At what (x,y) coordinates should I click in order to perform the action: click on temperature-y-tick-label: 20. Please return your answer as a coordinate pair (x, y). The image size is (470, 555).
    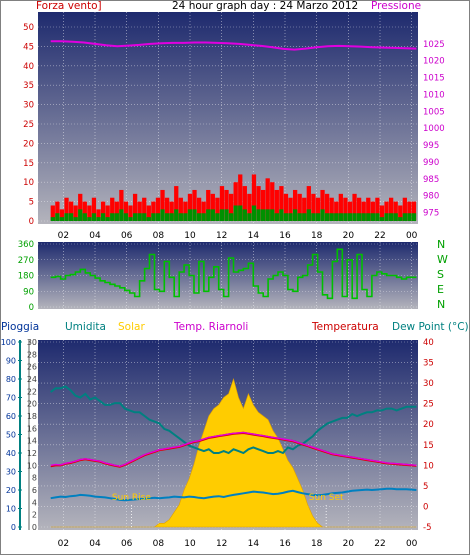
    Looking at the image, I should click on (428, 425).